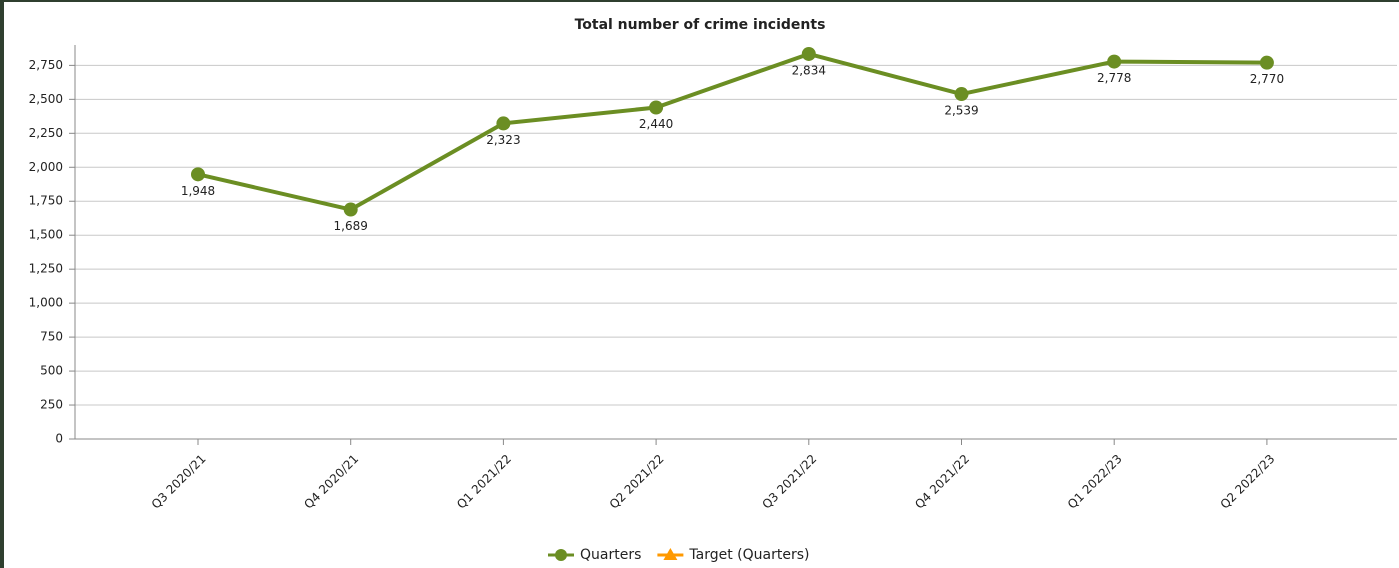 The width and height of the screenshot is (1399, 568). What do you see at coordinates (351, 226) in the screenshot?
I see `data-label: 1,689` at bounding box center [351, 226].